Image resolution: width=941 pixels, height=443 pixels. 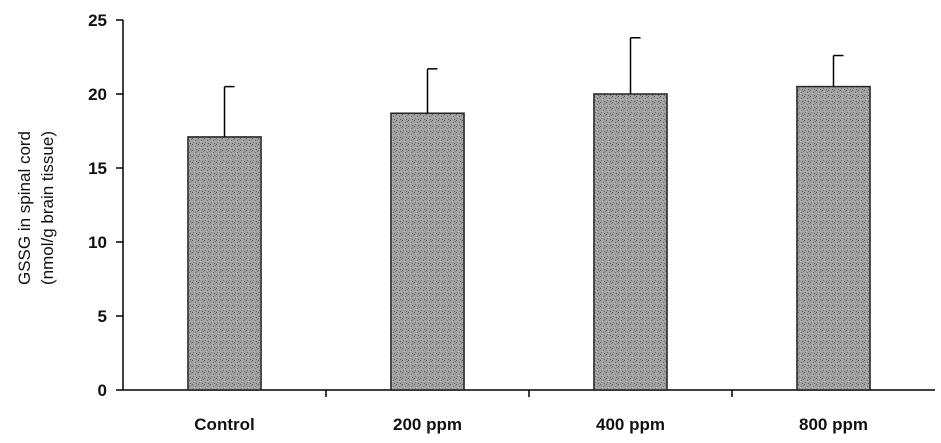 I want to click on x-category-label: 200 ppm, so click(x=427, y=424).